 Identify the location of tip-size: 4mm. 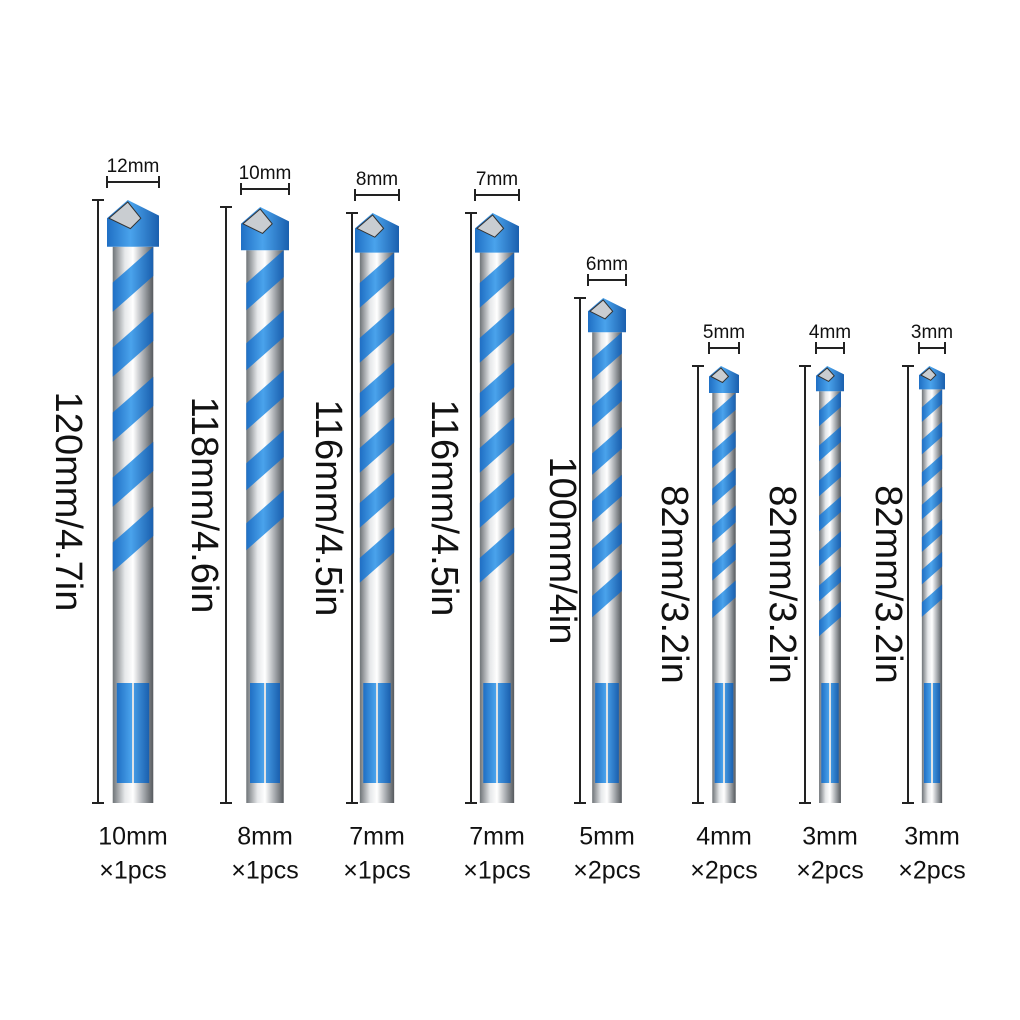
(830, 332).